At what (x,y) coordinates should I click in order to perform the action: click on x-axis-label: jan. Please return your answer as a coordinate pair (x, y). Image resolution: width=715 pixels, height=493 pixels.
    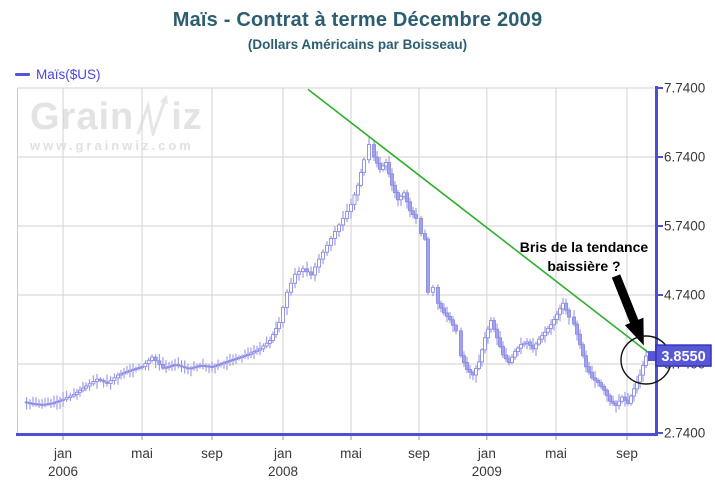
    Looking at the image, I should click on (486, 453).